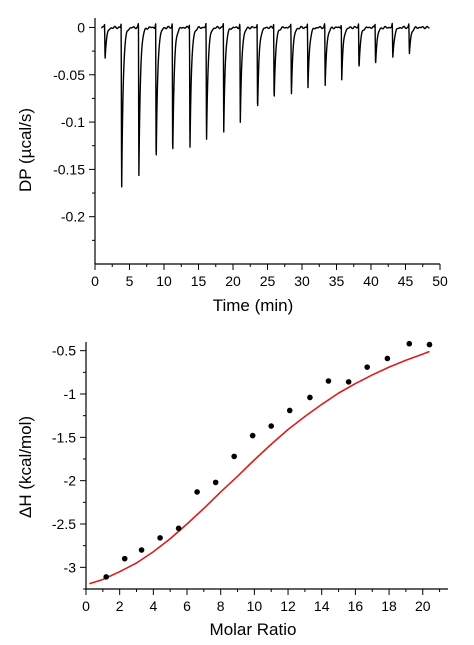  I want to click on isotherm-y-tick-label: -2.5, so click(64, 524).